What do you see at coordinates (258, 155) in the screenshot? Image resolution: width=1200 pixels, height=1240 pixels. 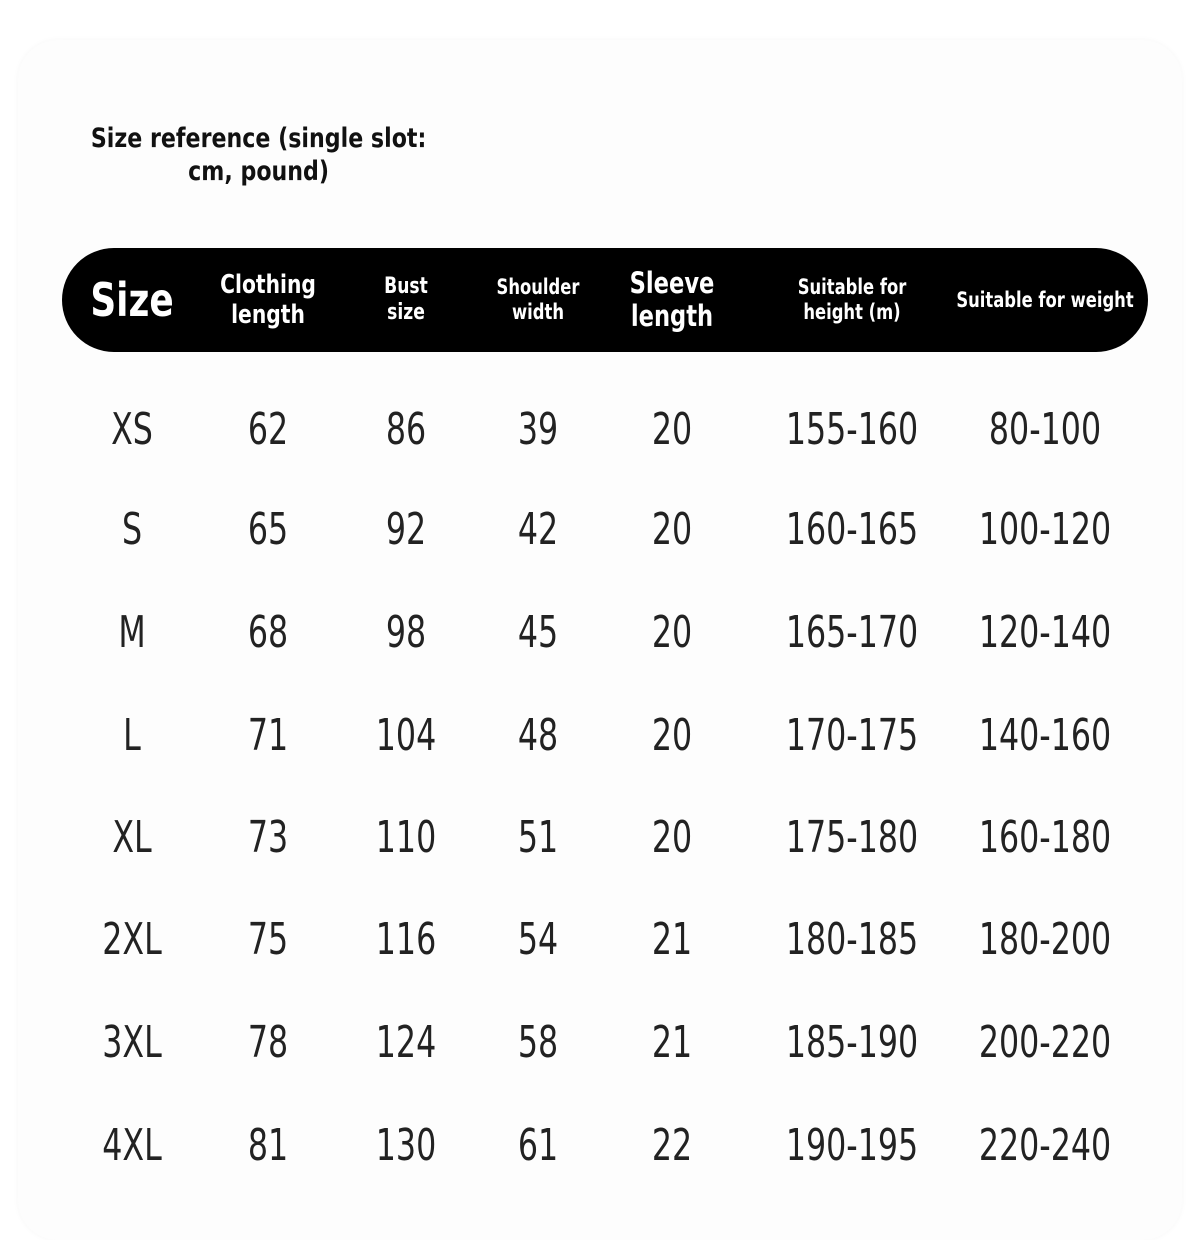 I see `chart-title: Size reference (single slot: cm, pound)` at bounding box center [258, 155].